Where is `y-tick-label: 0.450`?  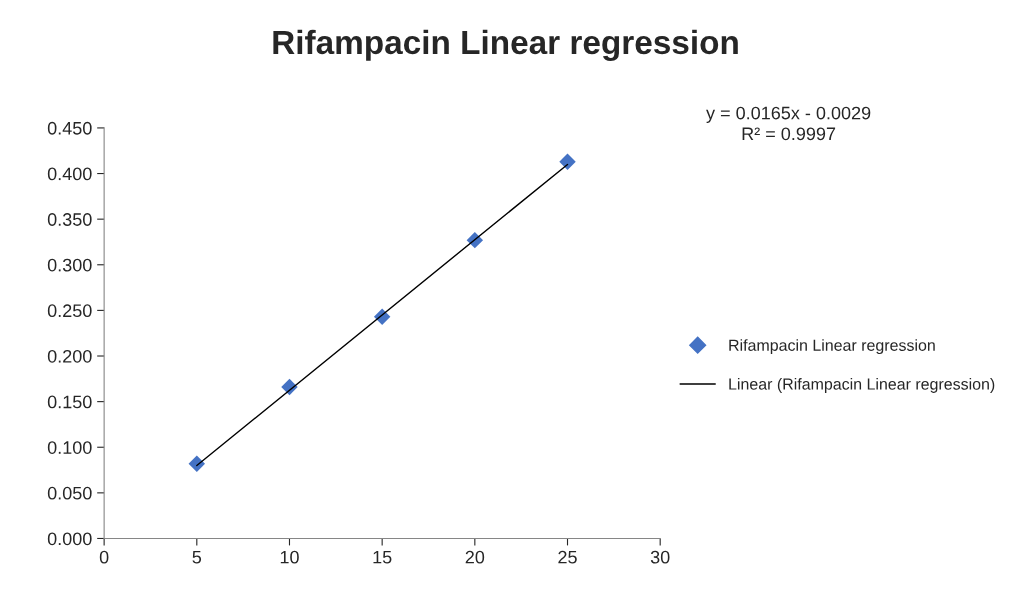 y-tick-label: 0.450 is located at coordinates (69, 128).